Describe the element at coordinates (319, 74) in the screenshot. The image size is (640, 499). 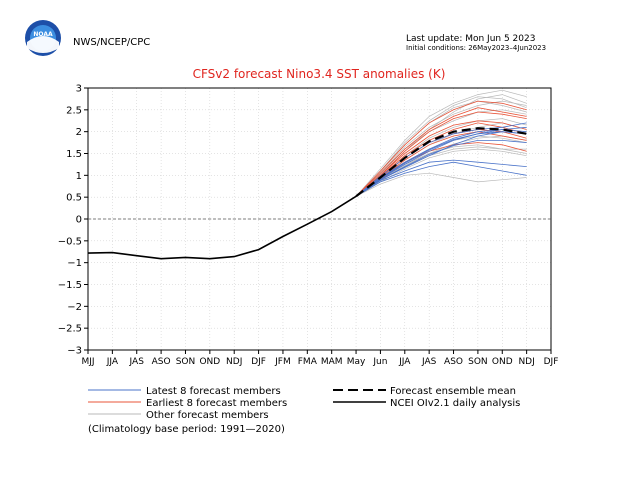
I see `chart-title: CFSv2 forecast Nino3.4 SST anomalies (K)` at that location.